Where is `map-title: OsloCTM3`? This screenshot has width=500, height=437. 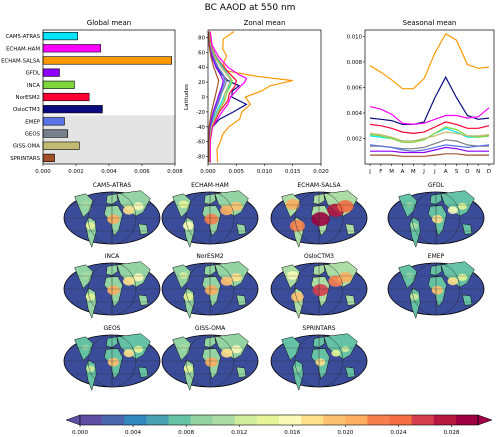 map-title: OsloCTM3 is located at coordinates (319, 256).